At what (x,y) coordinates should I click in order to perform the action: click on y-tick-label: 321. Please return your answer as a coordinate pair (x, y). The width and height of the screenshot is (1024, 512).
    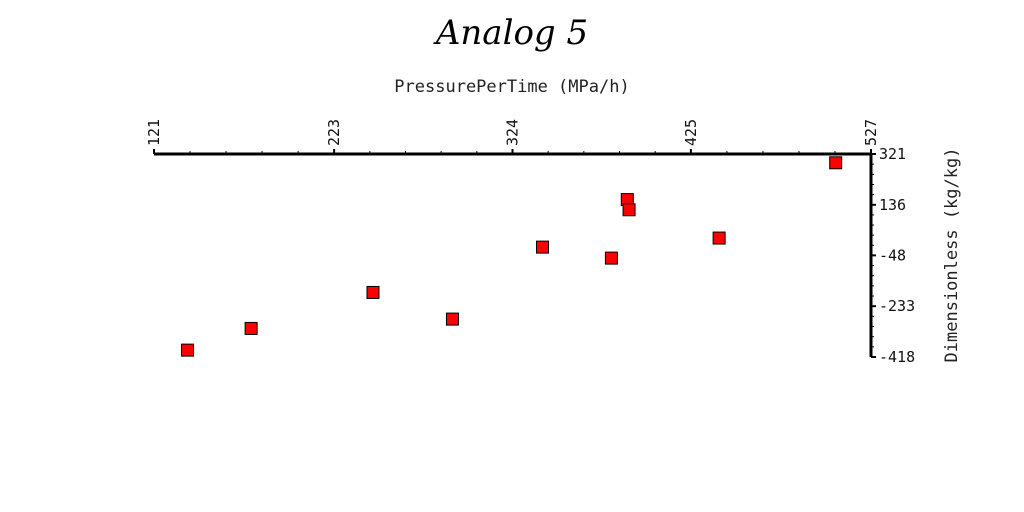
    Looking at the image, I should click on (892, 154).